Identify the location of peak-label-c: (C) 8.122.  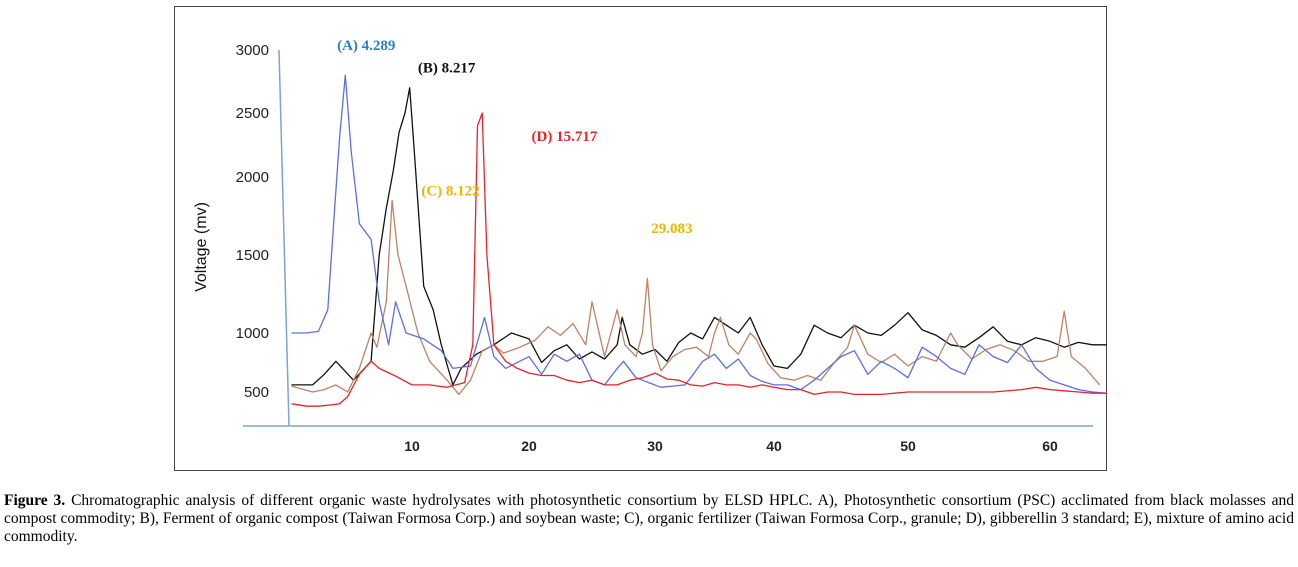
(450, 192).